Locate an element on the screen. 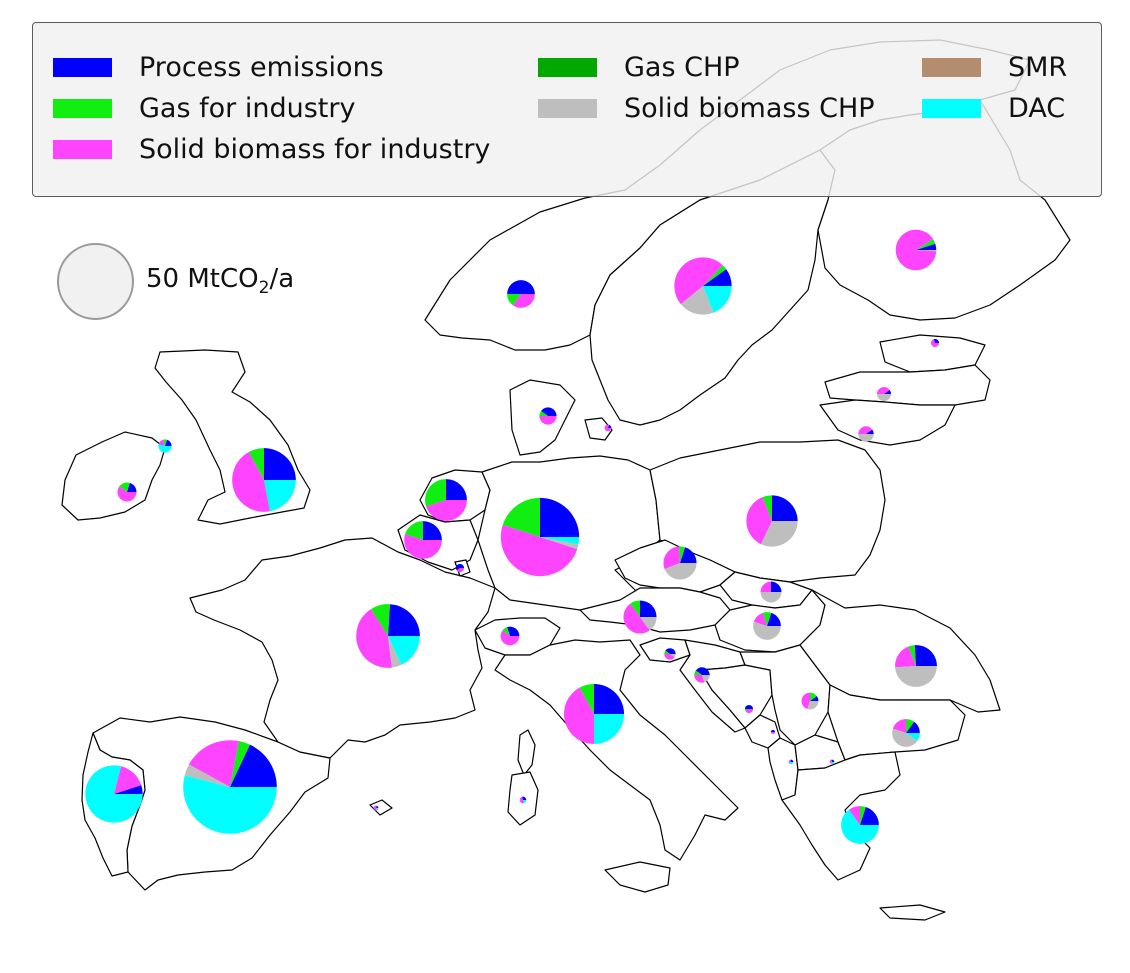  size-legend: 50 MtCO2/a is located at coordinates (175, 281).